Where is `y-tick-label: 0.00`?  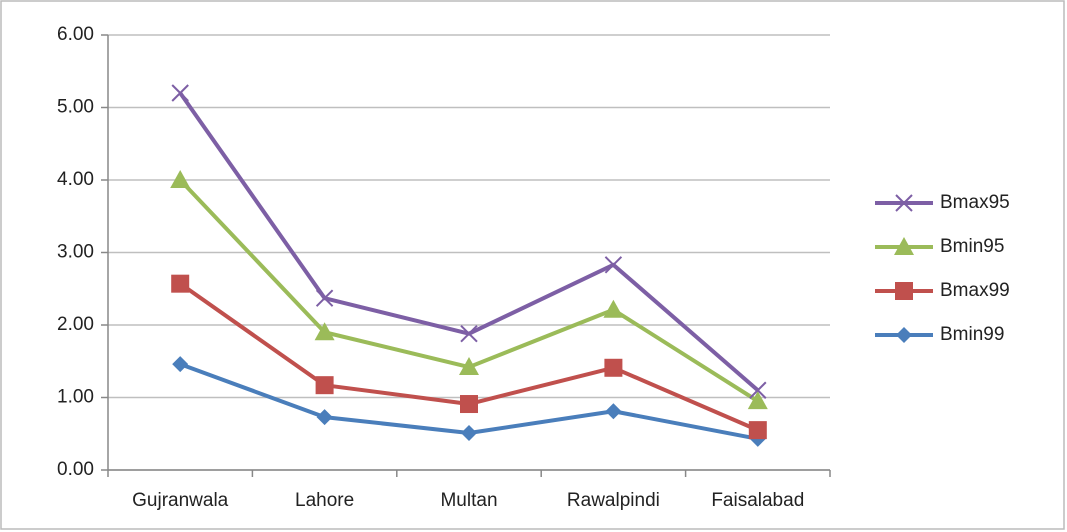
y-tick-label: 0.00 is located at coordinates (75, 469).